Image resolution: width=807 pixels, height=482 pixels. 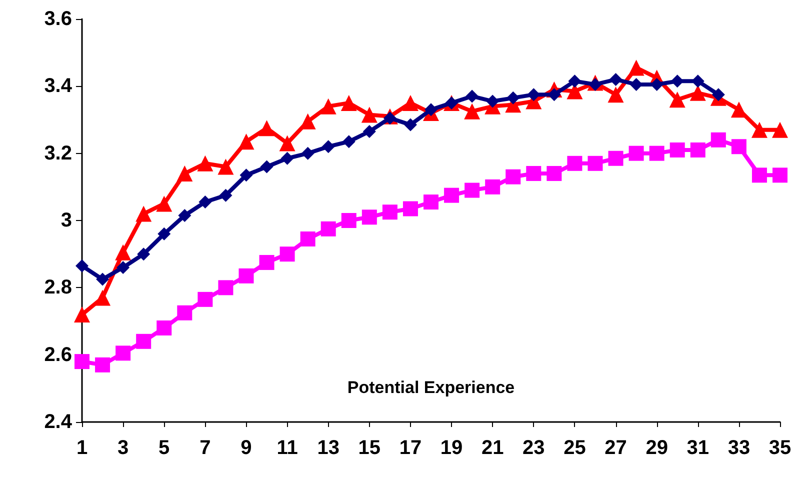 I want to click on y-tick-label: 3.4, so click(x=58, y=86).